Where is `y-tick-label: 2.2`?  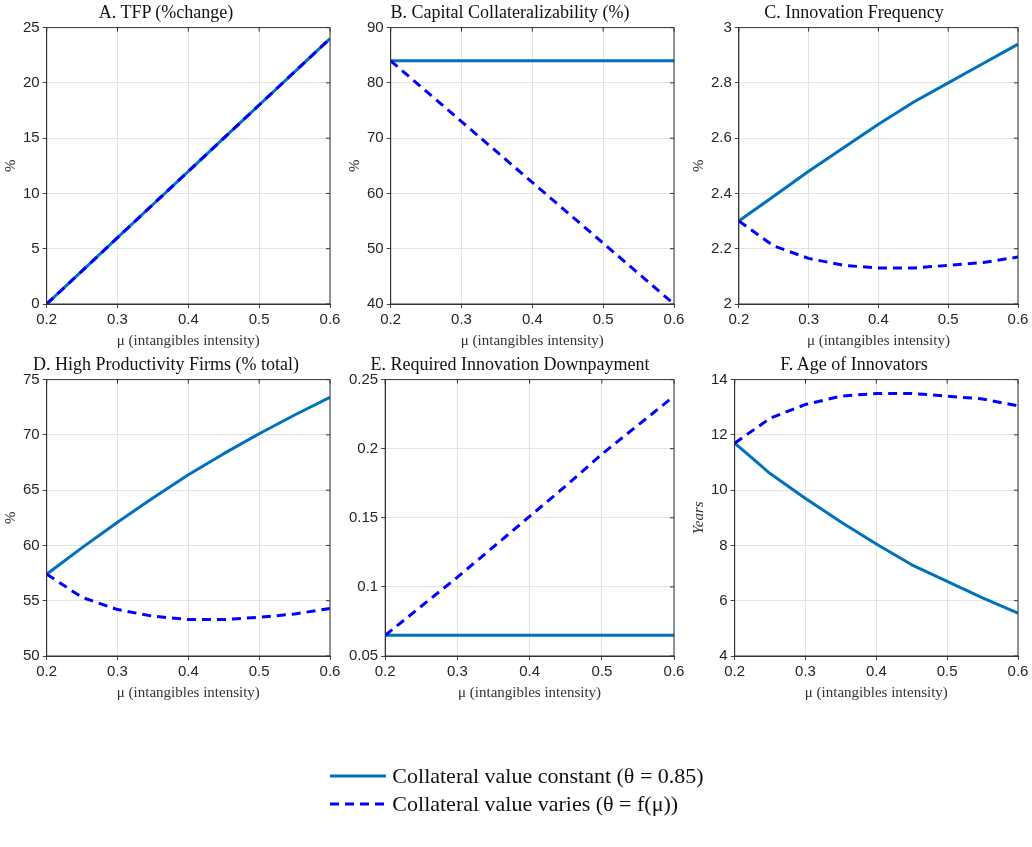
y-tick-label: 2.2 is located at coordinates (721, 247).